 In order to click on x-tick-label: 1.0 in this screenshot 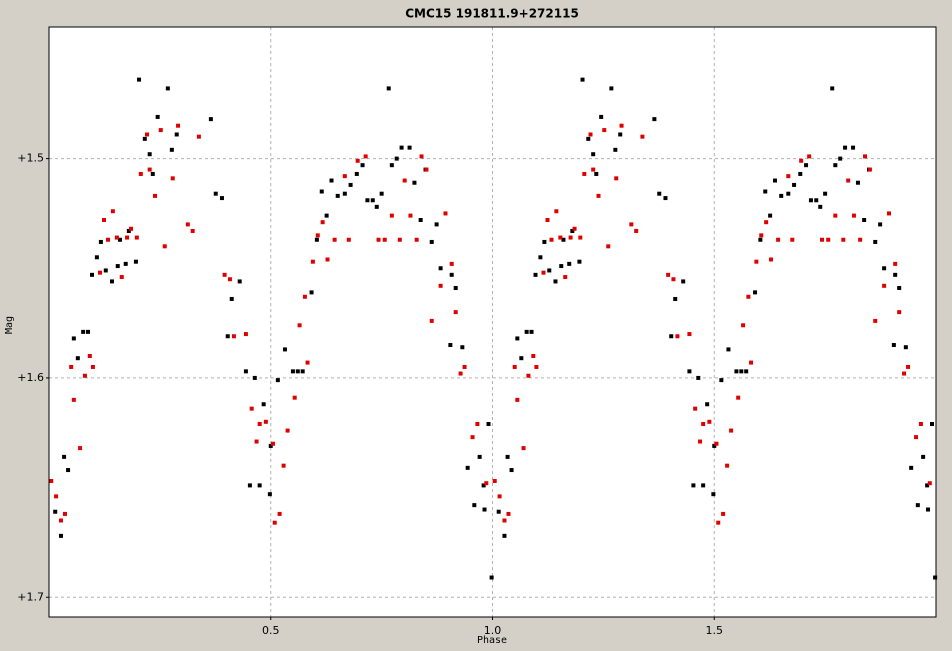, I will do `click(493, 630)`.